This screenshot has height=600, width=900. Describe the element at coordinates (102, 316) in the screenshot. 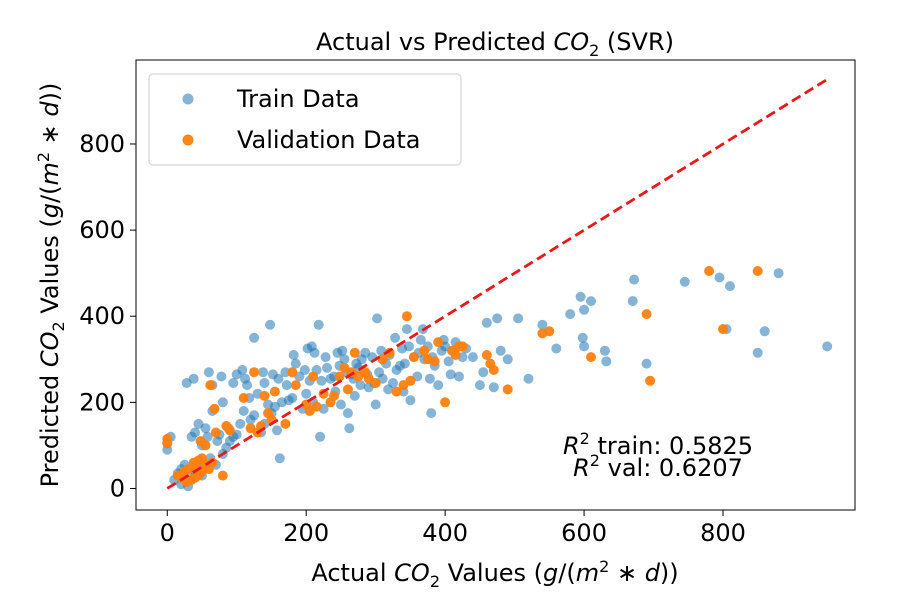

I see `y-tick-label: 400` at that location.